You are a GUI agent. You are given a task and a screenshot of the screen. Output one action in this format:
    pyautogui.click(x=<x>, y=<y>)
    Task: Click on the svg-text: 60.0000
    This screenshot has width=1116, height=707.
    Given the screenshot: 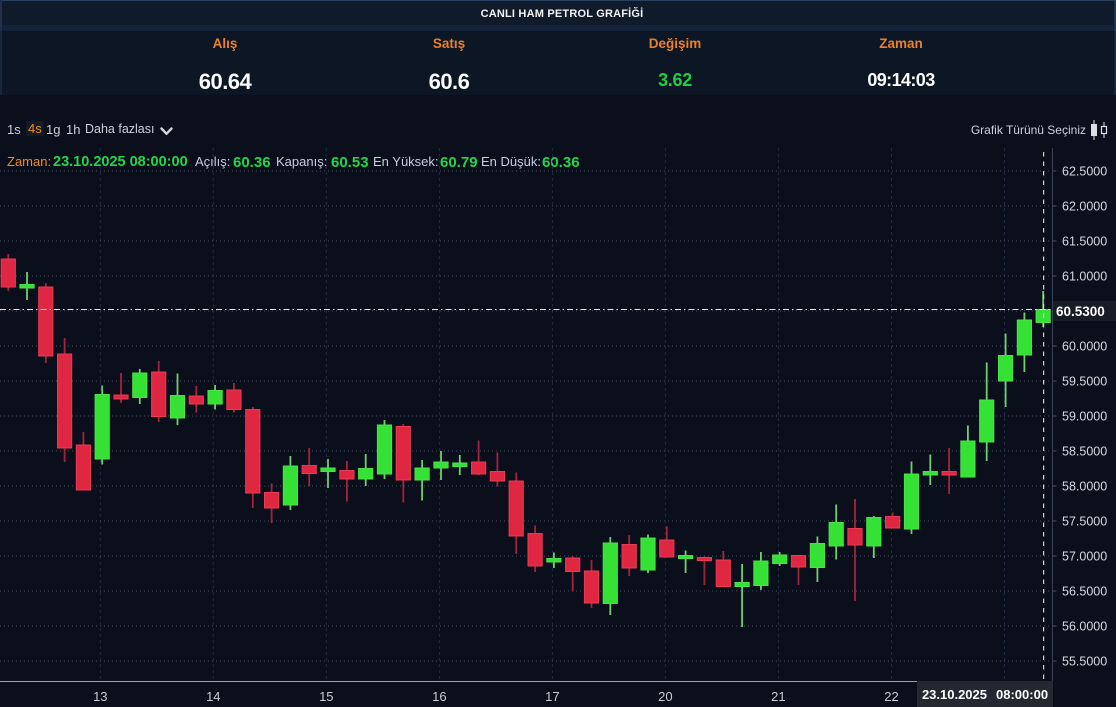 What is the action you would take?
    pyautogui.click(x=1084, y=347)
    